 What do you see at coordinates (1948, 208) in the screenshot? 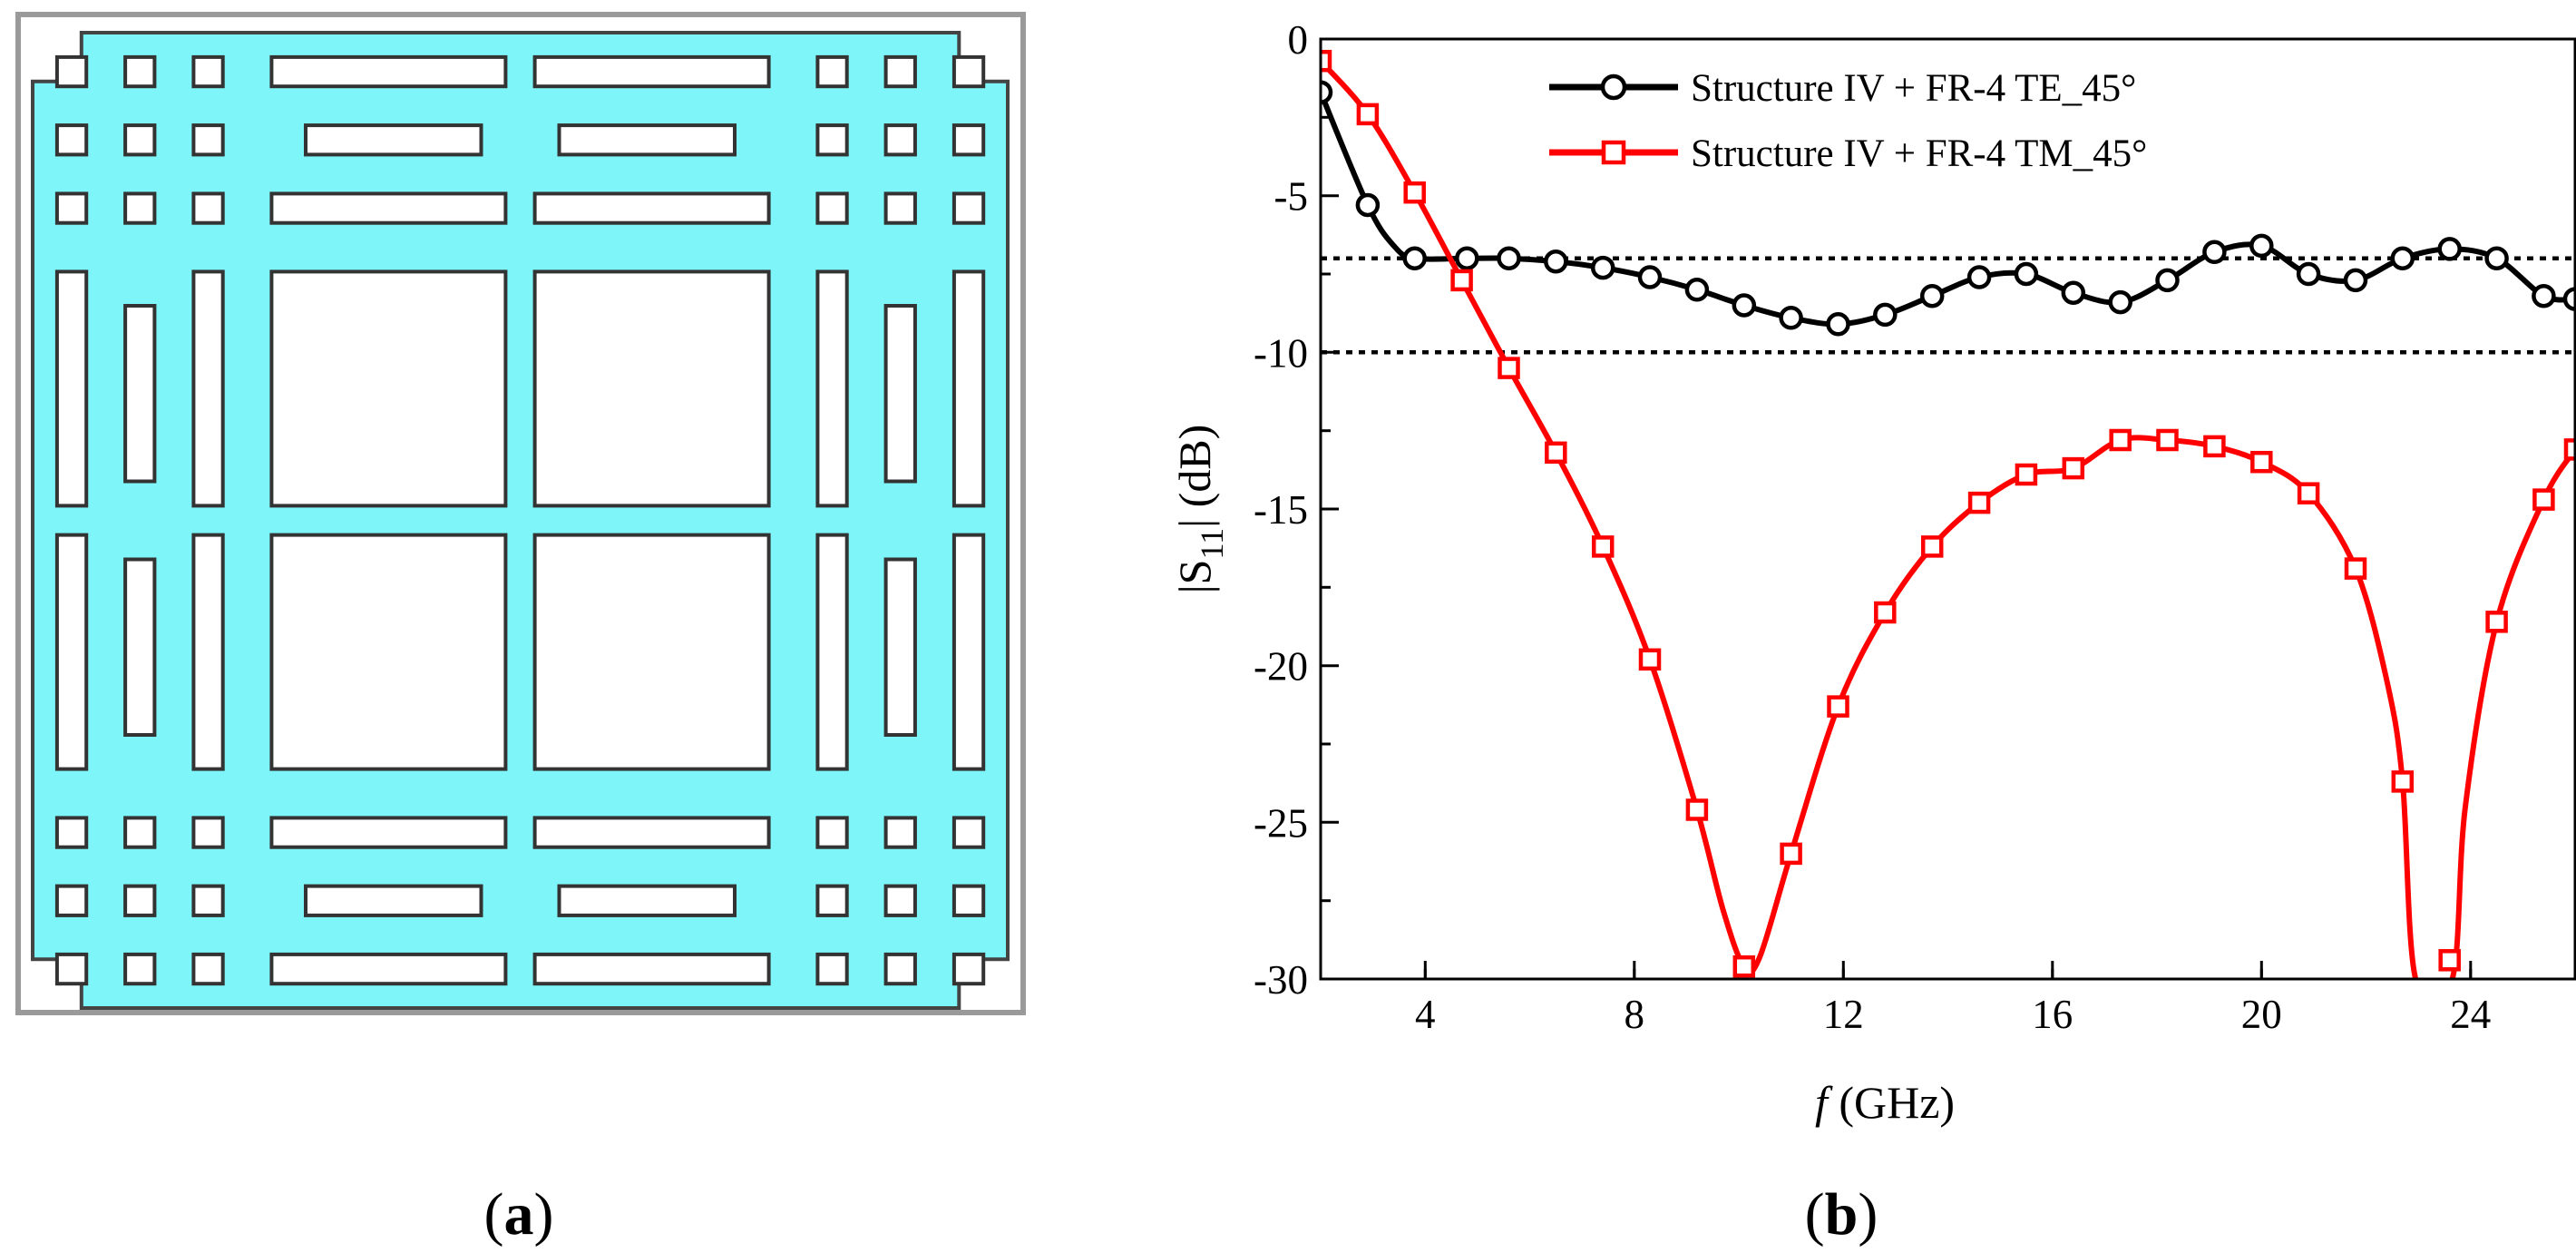
I see `series-te` at bounding box center [1948, 208].